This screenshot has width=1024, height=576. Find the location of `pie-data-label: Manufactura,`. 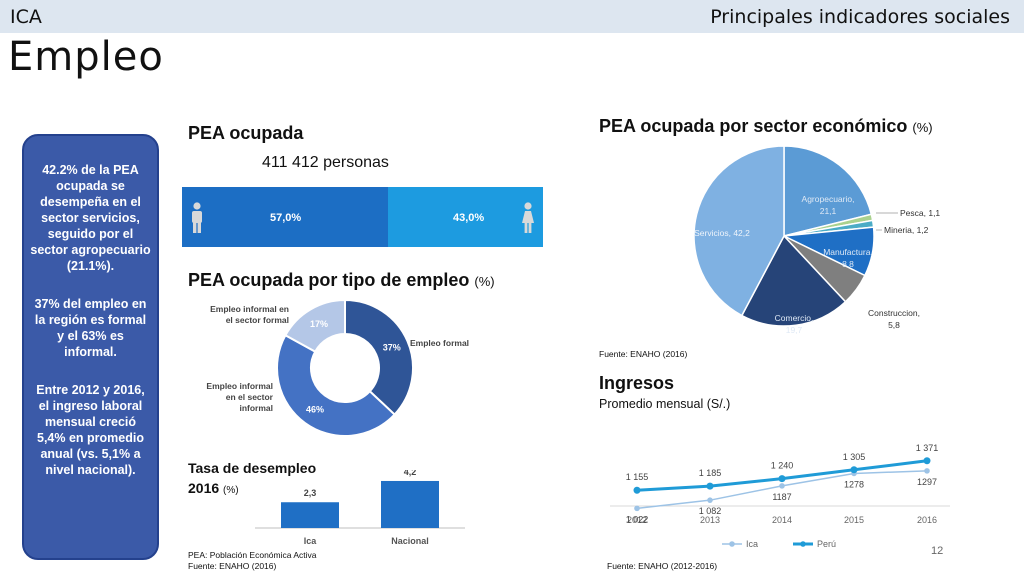

pie-data-label: Manufactura, is located at coordinates (848, 252).